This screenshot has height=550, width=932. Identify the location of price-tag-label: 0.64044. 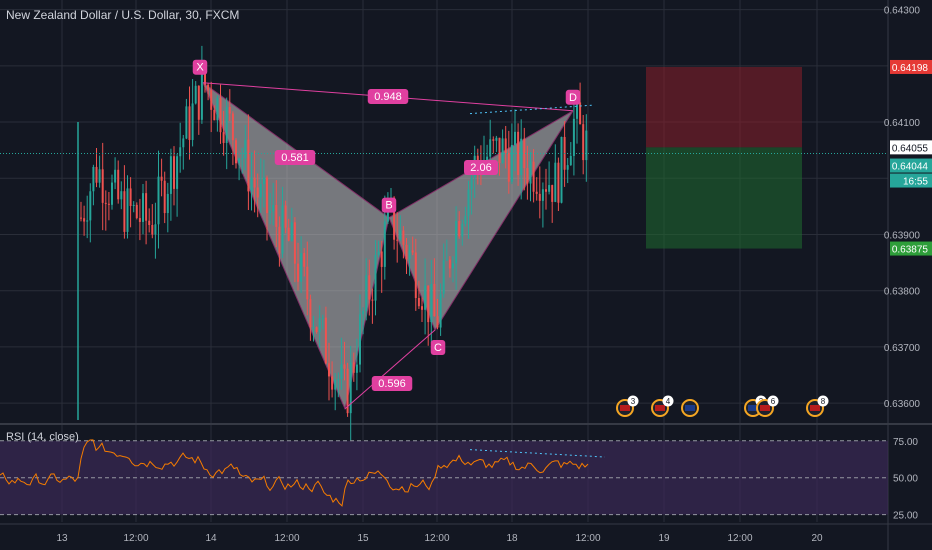
(910, 167).